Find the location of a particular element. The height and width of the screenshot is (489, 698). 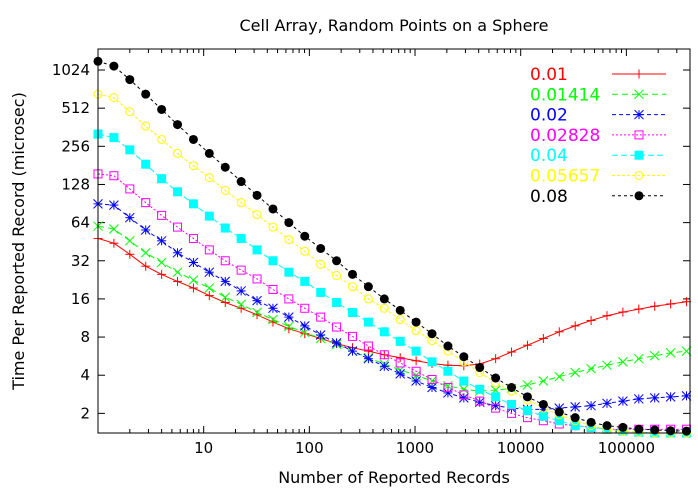

y-tick-label: 32 is located at coordinates (80, 261).